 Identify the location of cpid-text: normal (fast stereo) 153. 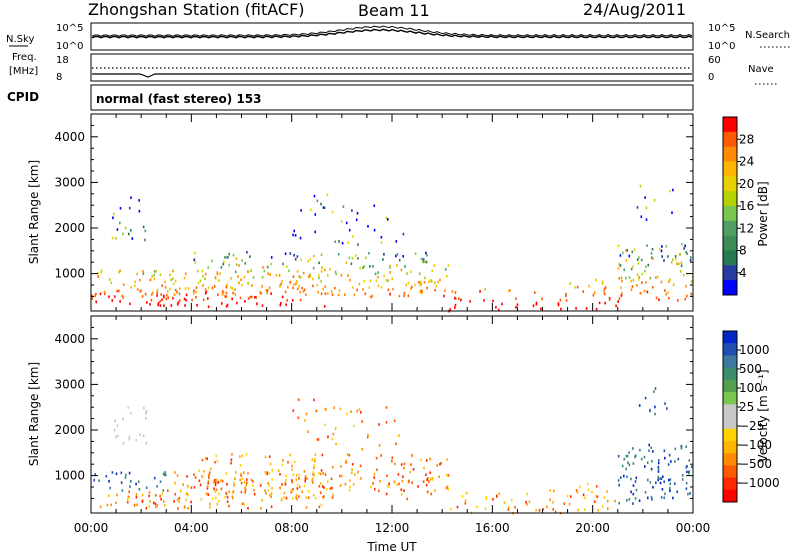
(179, 99).